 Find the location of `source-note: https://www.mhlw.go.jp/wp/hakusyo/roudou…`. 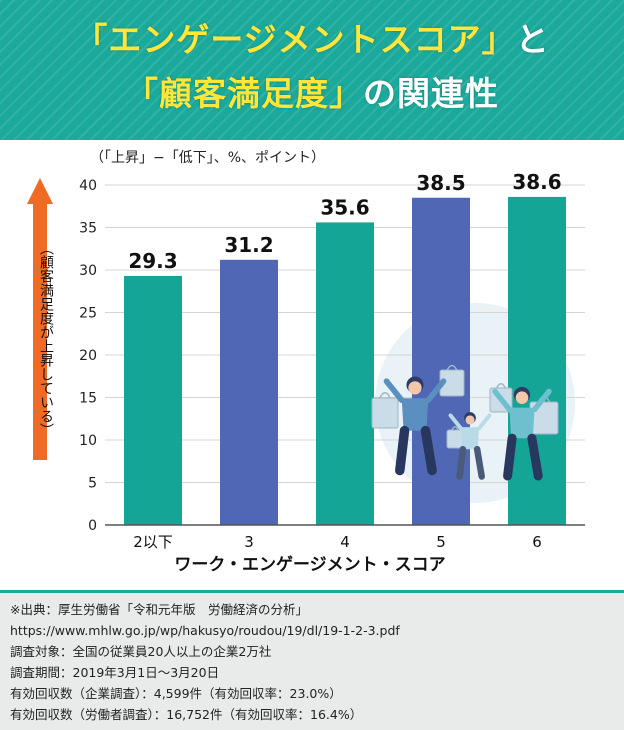

source-note: https://www.mhlw.go.jp/wp/hakusyo/roudou… is located at coordinates (205, 630).